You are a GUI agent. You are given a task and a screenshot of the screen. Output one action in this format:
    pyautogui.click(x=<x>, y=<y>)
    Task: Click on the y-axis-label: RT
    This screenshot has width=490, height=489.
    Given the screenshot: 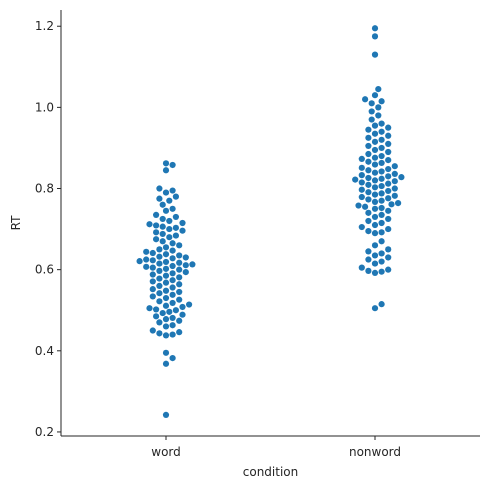 What is the action you would take?
    pyautogui.click(x=16, y=222)
    